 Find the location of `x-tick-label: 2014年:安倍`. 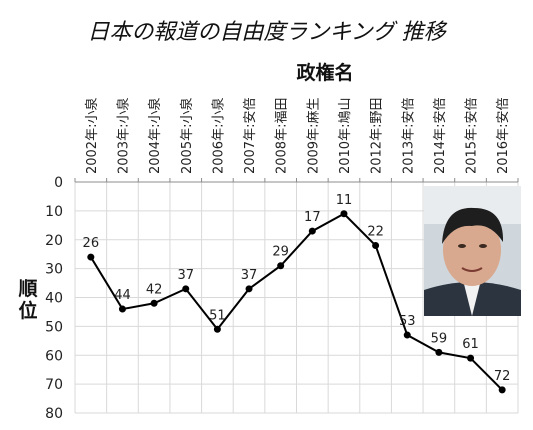

x-tick-label: 2014年:安倍 is located at coordinates (440, 136).